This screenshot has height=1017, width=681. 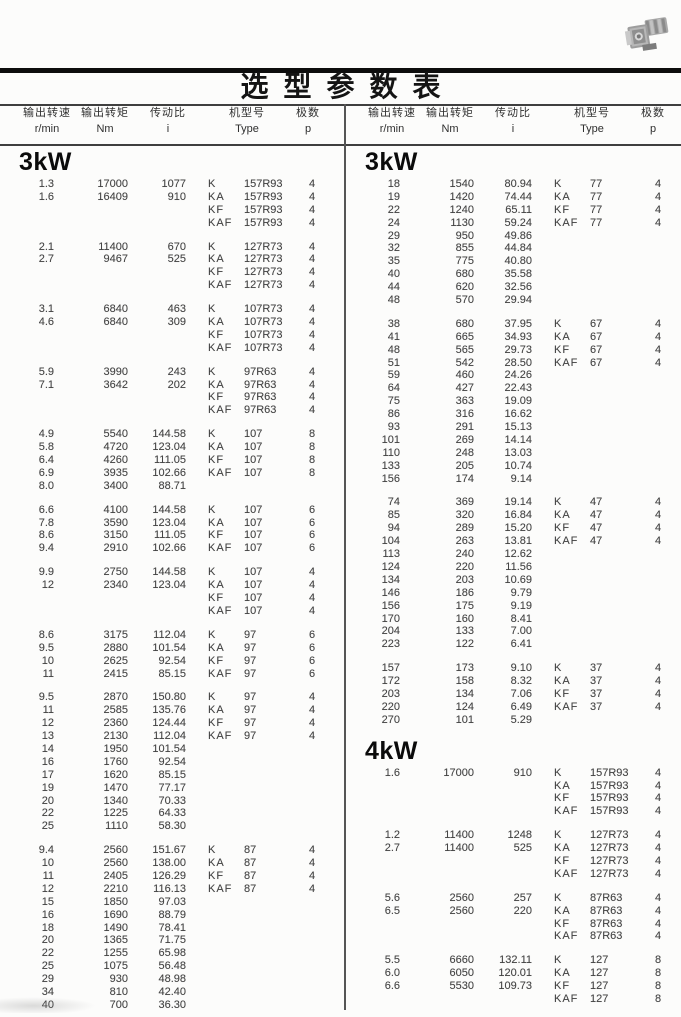 What do you see at coordinates (172, 460) in the screenshot?
I see `table-row: 6.4 4260 111.05 KF 107 8` at bounding box center [172, 460].